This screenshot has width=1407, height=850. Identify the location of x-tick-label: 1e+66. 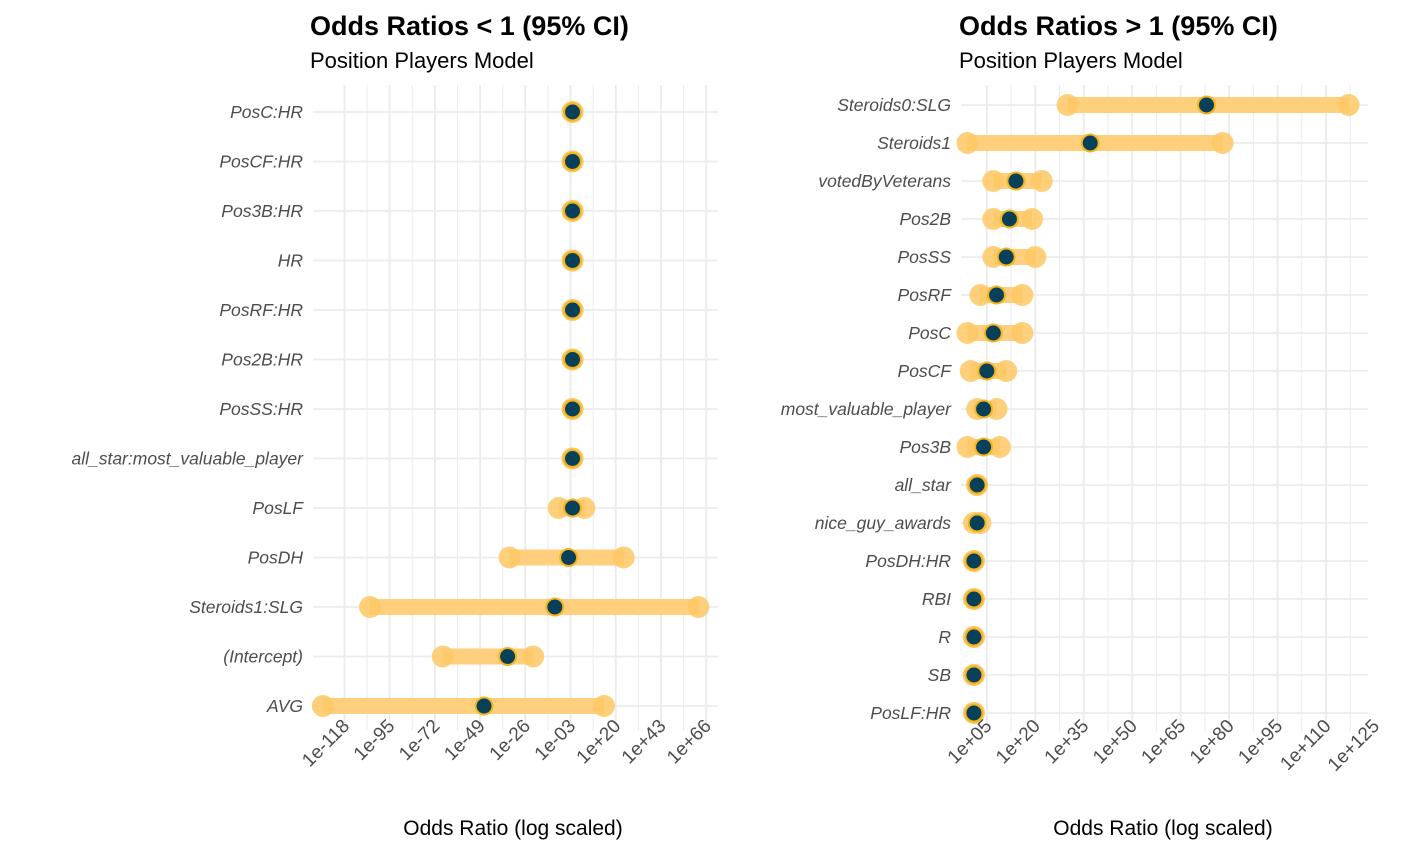
(689, 742).